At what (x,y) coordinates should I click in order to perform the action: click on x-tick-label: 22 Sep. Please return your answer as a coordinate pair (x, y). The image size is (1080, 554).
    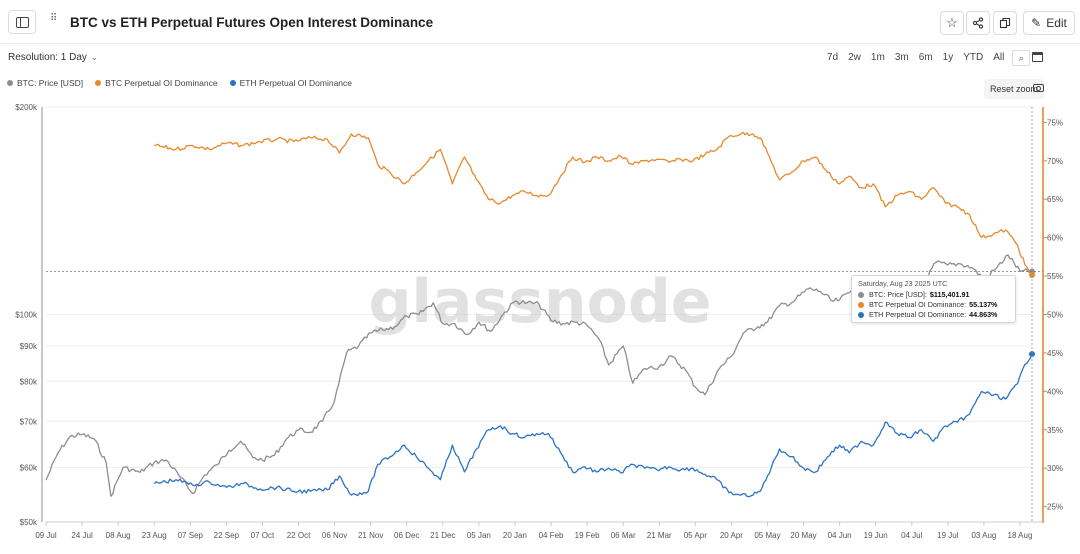
    Looking at the image, I should click on (227, 535).